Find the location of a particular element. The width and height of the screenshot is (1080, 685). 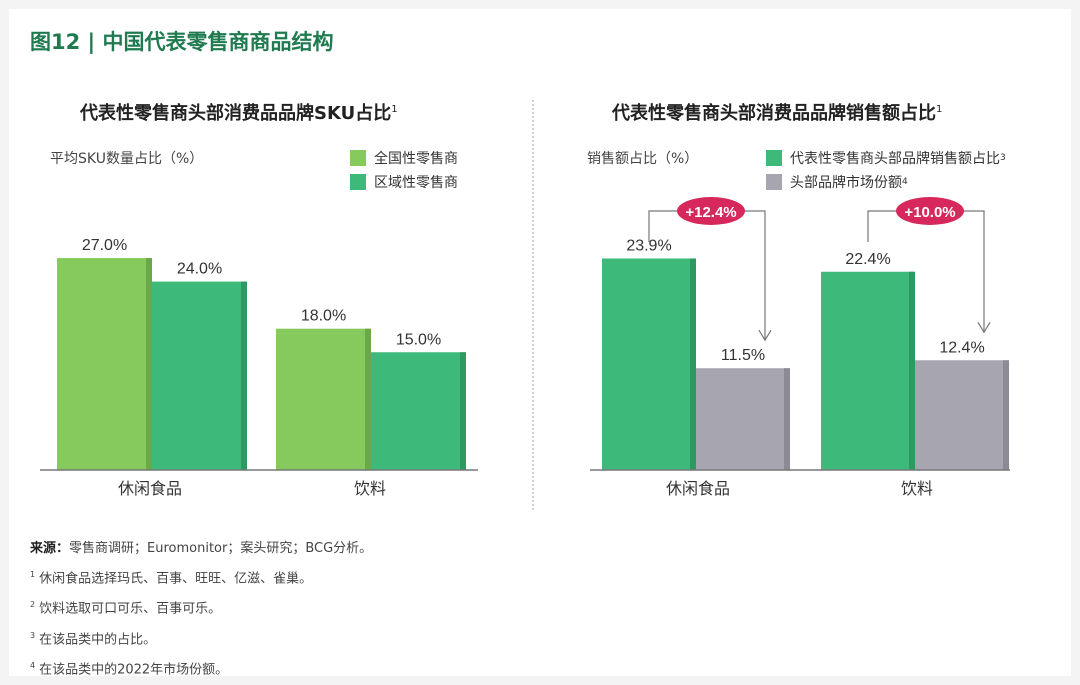

footnote-4: 4 在该品类中的2022年市场份额。 is located at coordinates (201, 668).